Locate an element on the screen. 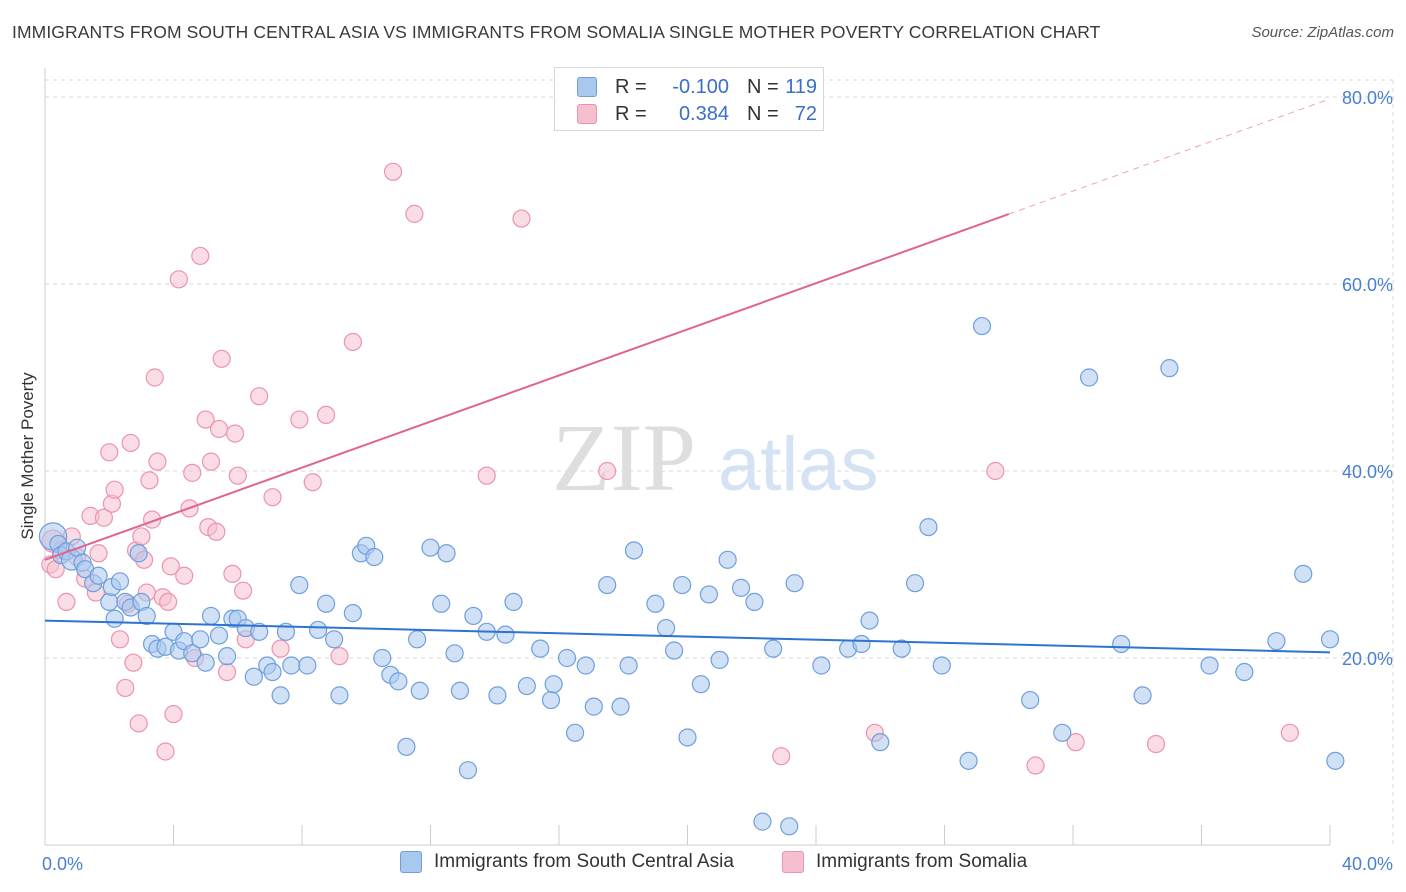  bottom-legend-item-pink: Immigrants from Somalia is located at coordinates (904, 862).